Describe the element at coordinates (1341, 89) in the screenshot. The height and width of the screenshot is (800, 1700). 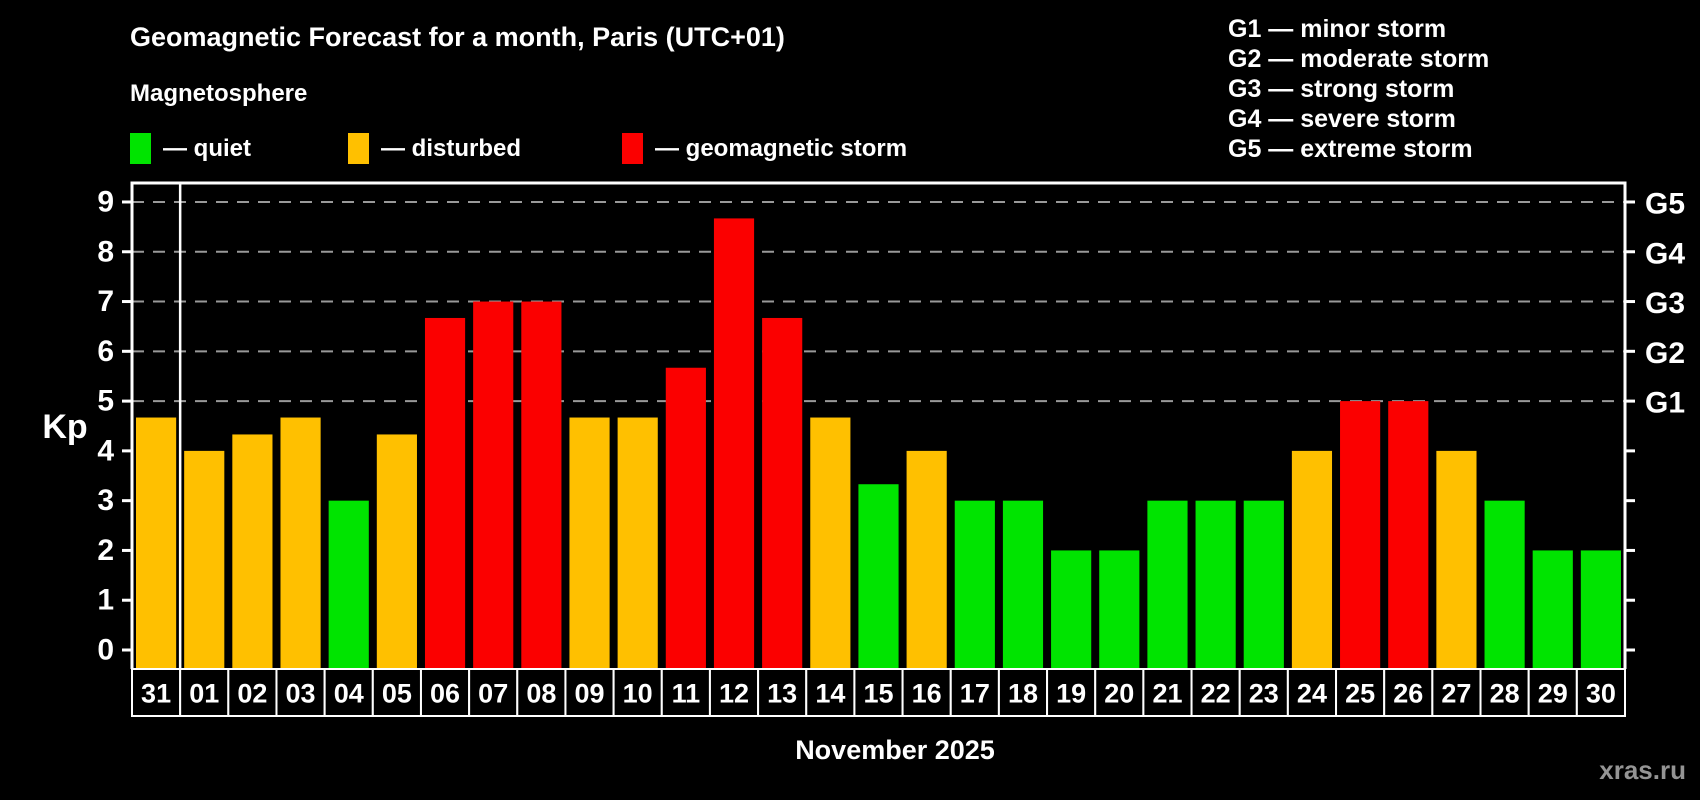
I see `g3-legend-line: G3 — strong storm` at that location.